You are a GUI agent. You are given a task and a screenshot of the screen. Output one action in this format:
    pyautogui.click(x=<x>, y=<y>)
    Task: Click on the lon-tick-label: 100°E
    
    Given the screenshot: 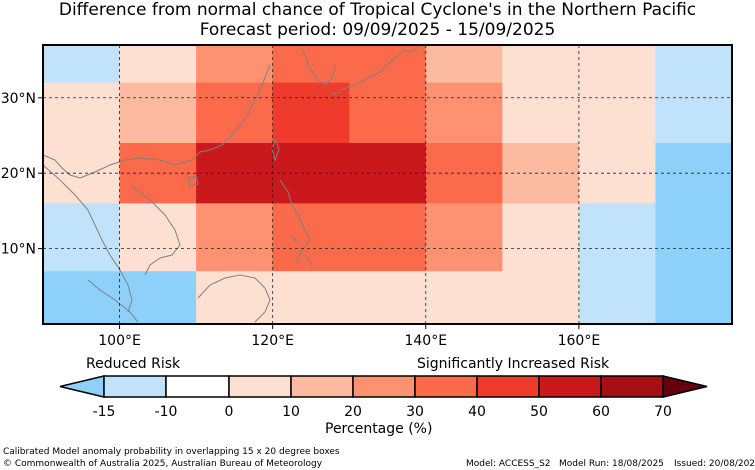 What is the action you would take?
    pyautogui.click(x=119, y=341)
    